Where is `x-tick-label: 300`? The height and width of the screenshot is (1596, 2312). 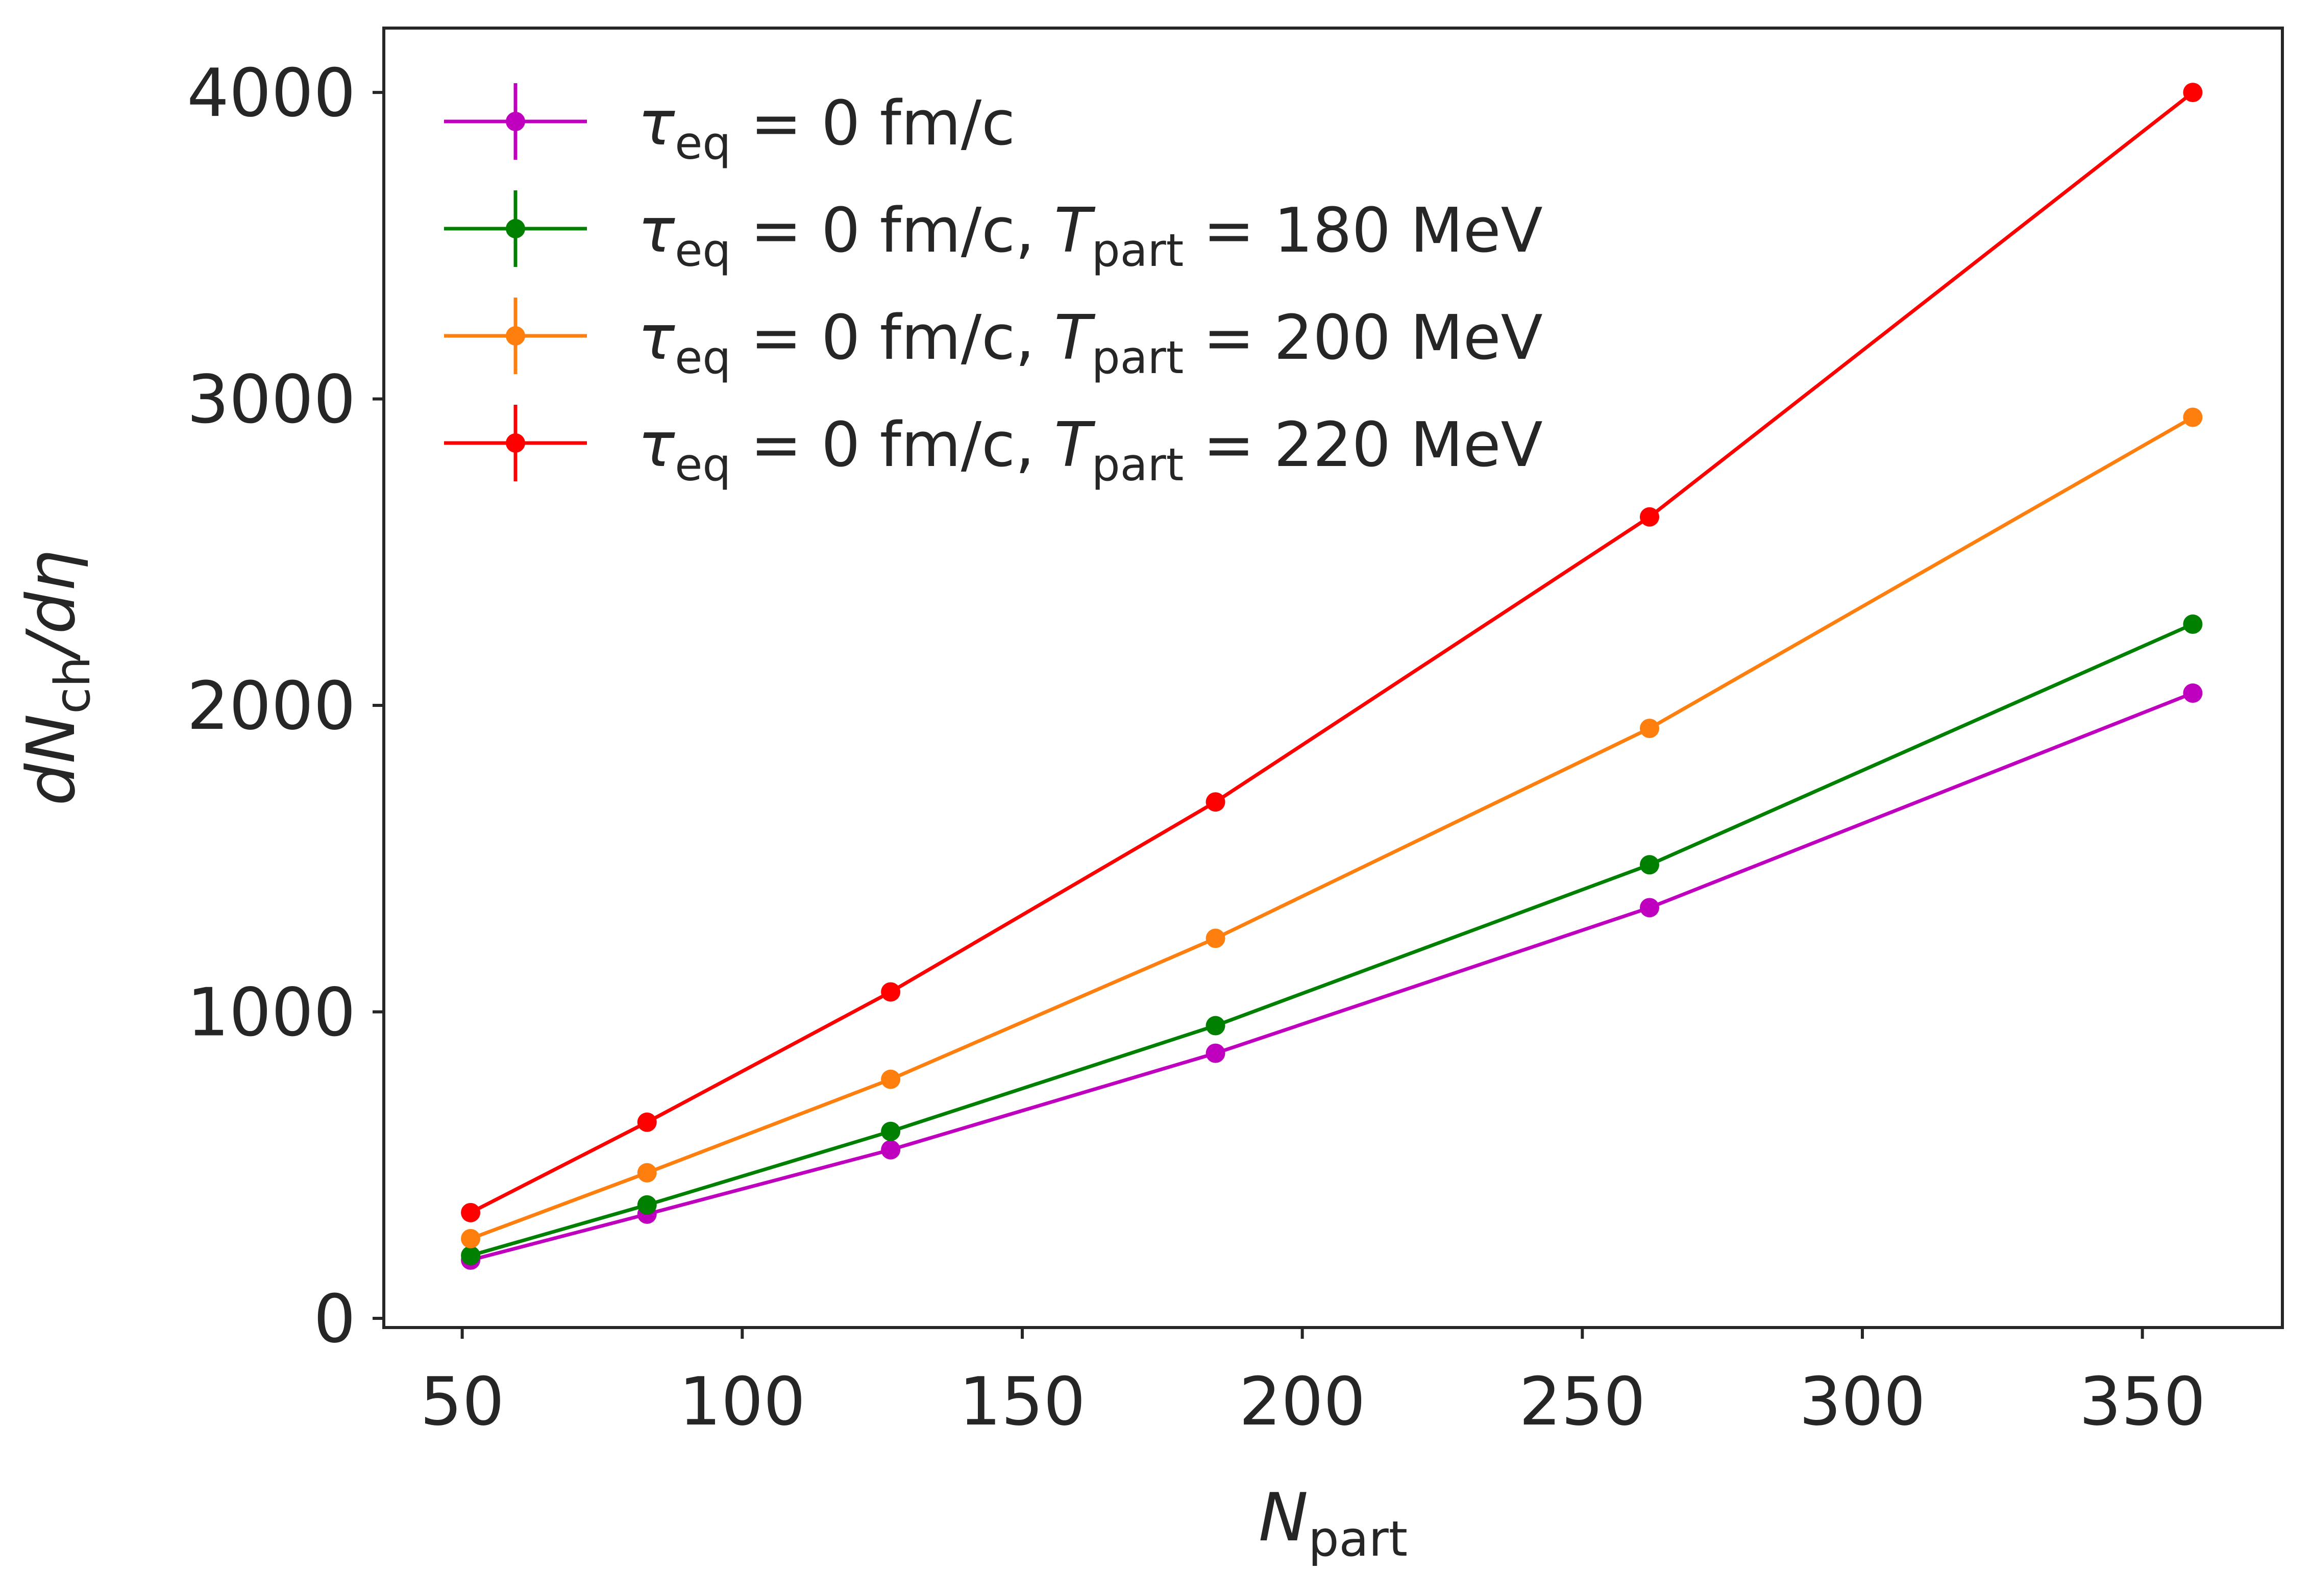
x-tick-label: 300 is located at coordinates (1862, 1402).